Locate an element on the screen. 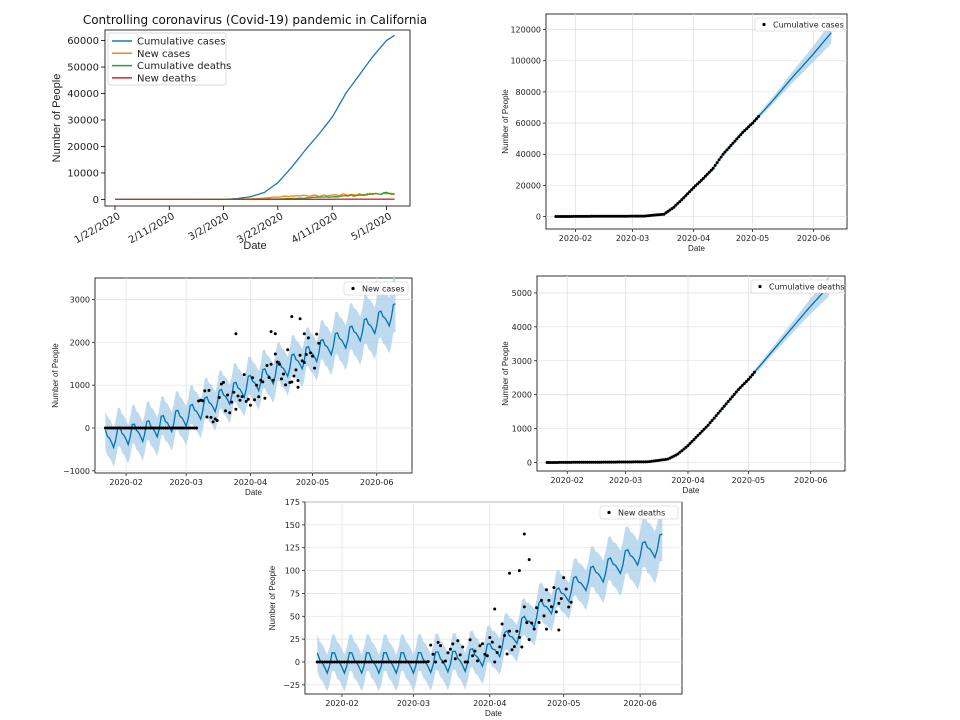 This screenshot has height=720, width=960. overview-xlabel: Date is located at coordinates (254, 246).